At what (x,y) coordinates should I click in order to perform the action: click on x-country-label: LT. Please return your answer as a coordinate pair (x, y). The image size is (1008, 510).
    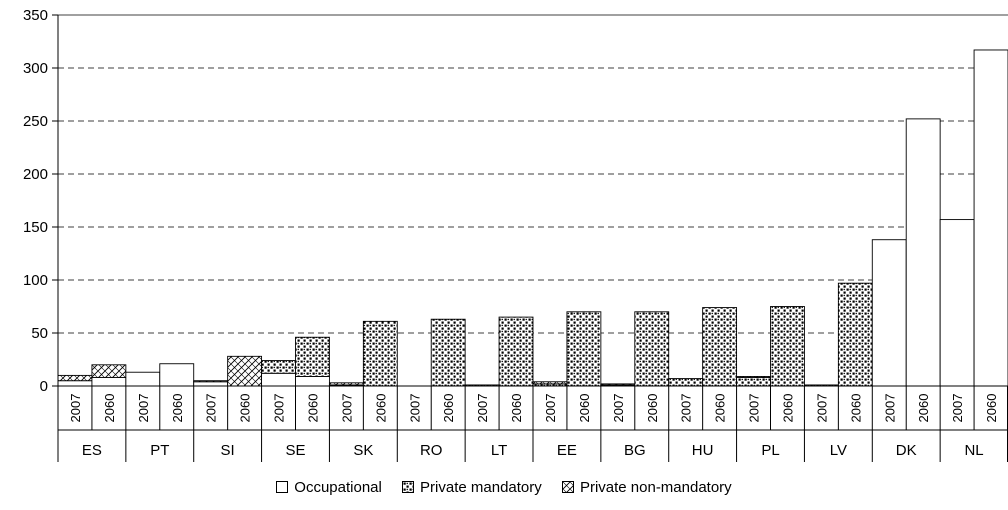
    Looking at the image, I should click on (499, 450).